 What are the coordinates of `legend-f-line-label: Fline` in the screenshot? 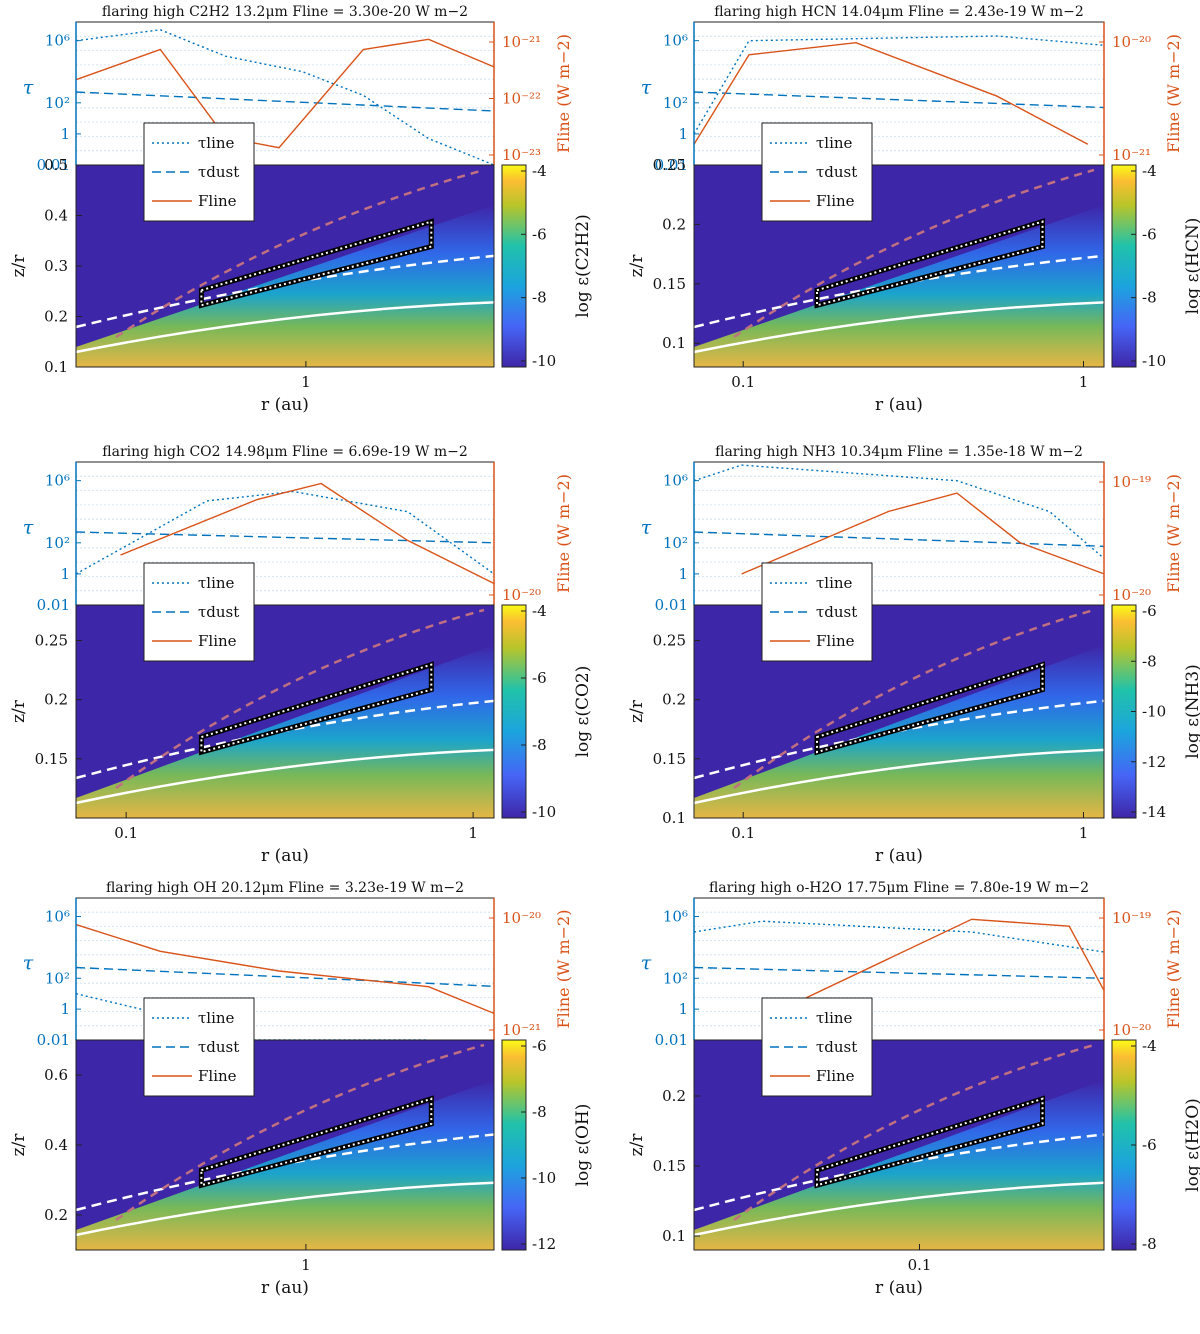 It's located at (217, 641).